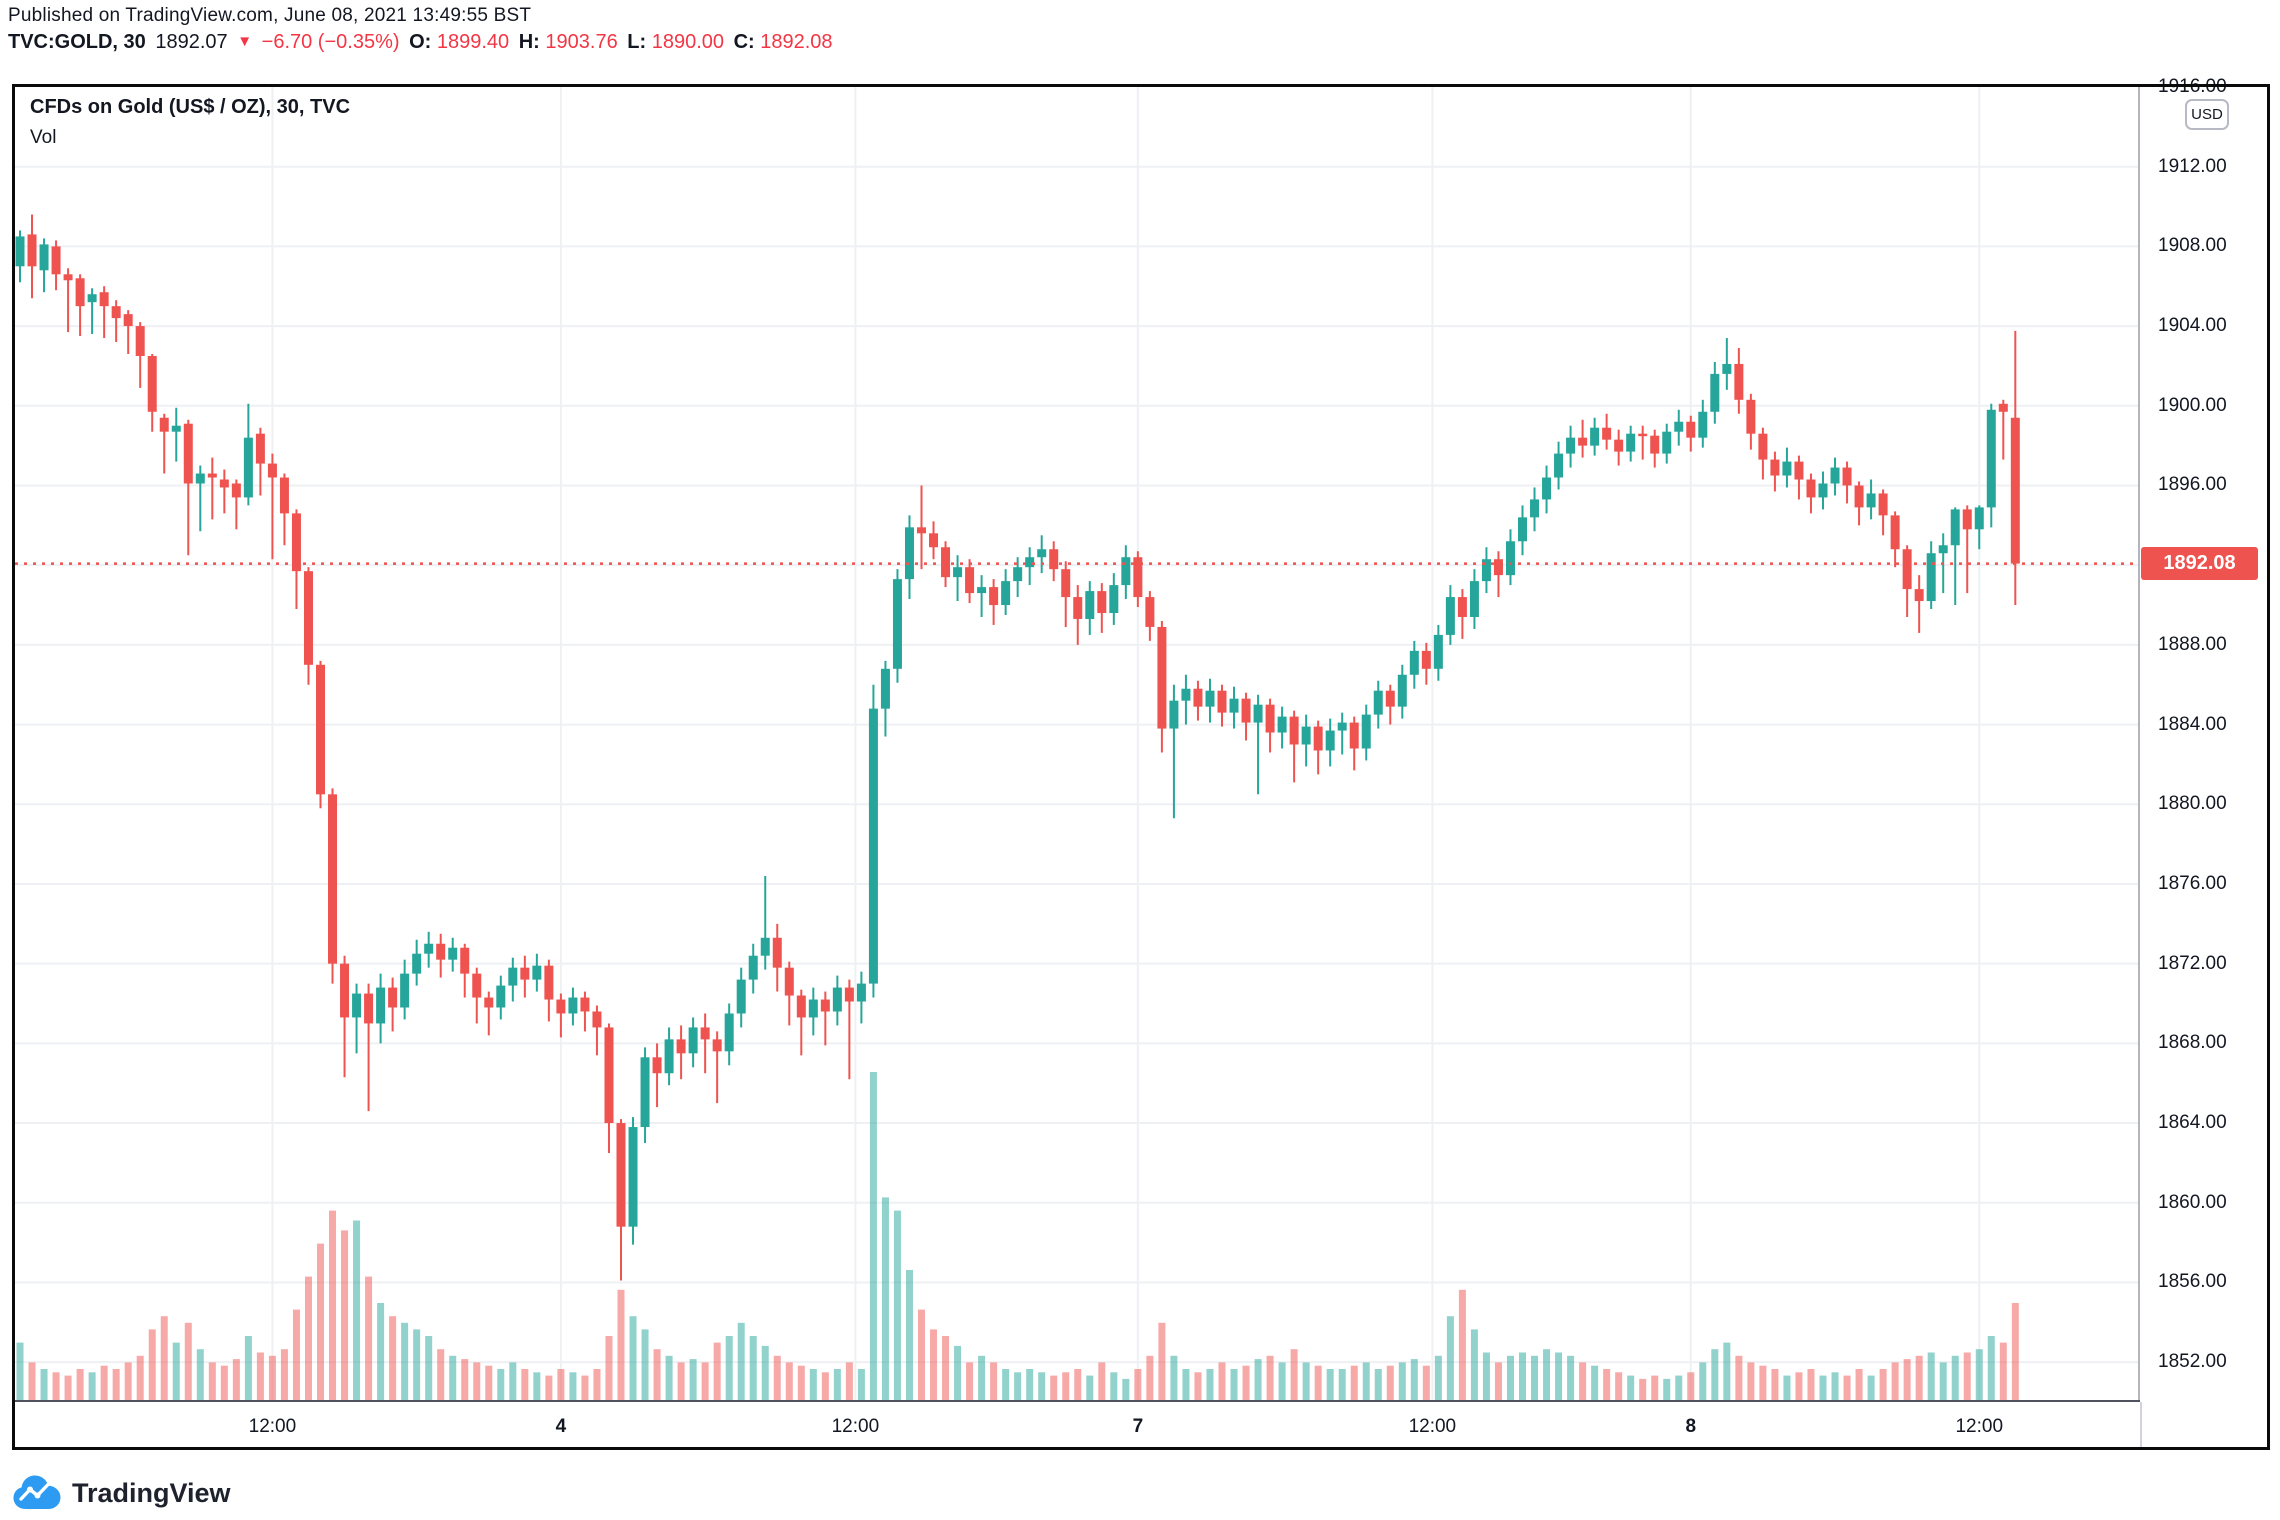 The height and width of the screenshot is (1520, 2280). Describe the element at coordinates (2192, 405) in the screenshot. I see `price-axis-label: 1900.00` at that location.